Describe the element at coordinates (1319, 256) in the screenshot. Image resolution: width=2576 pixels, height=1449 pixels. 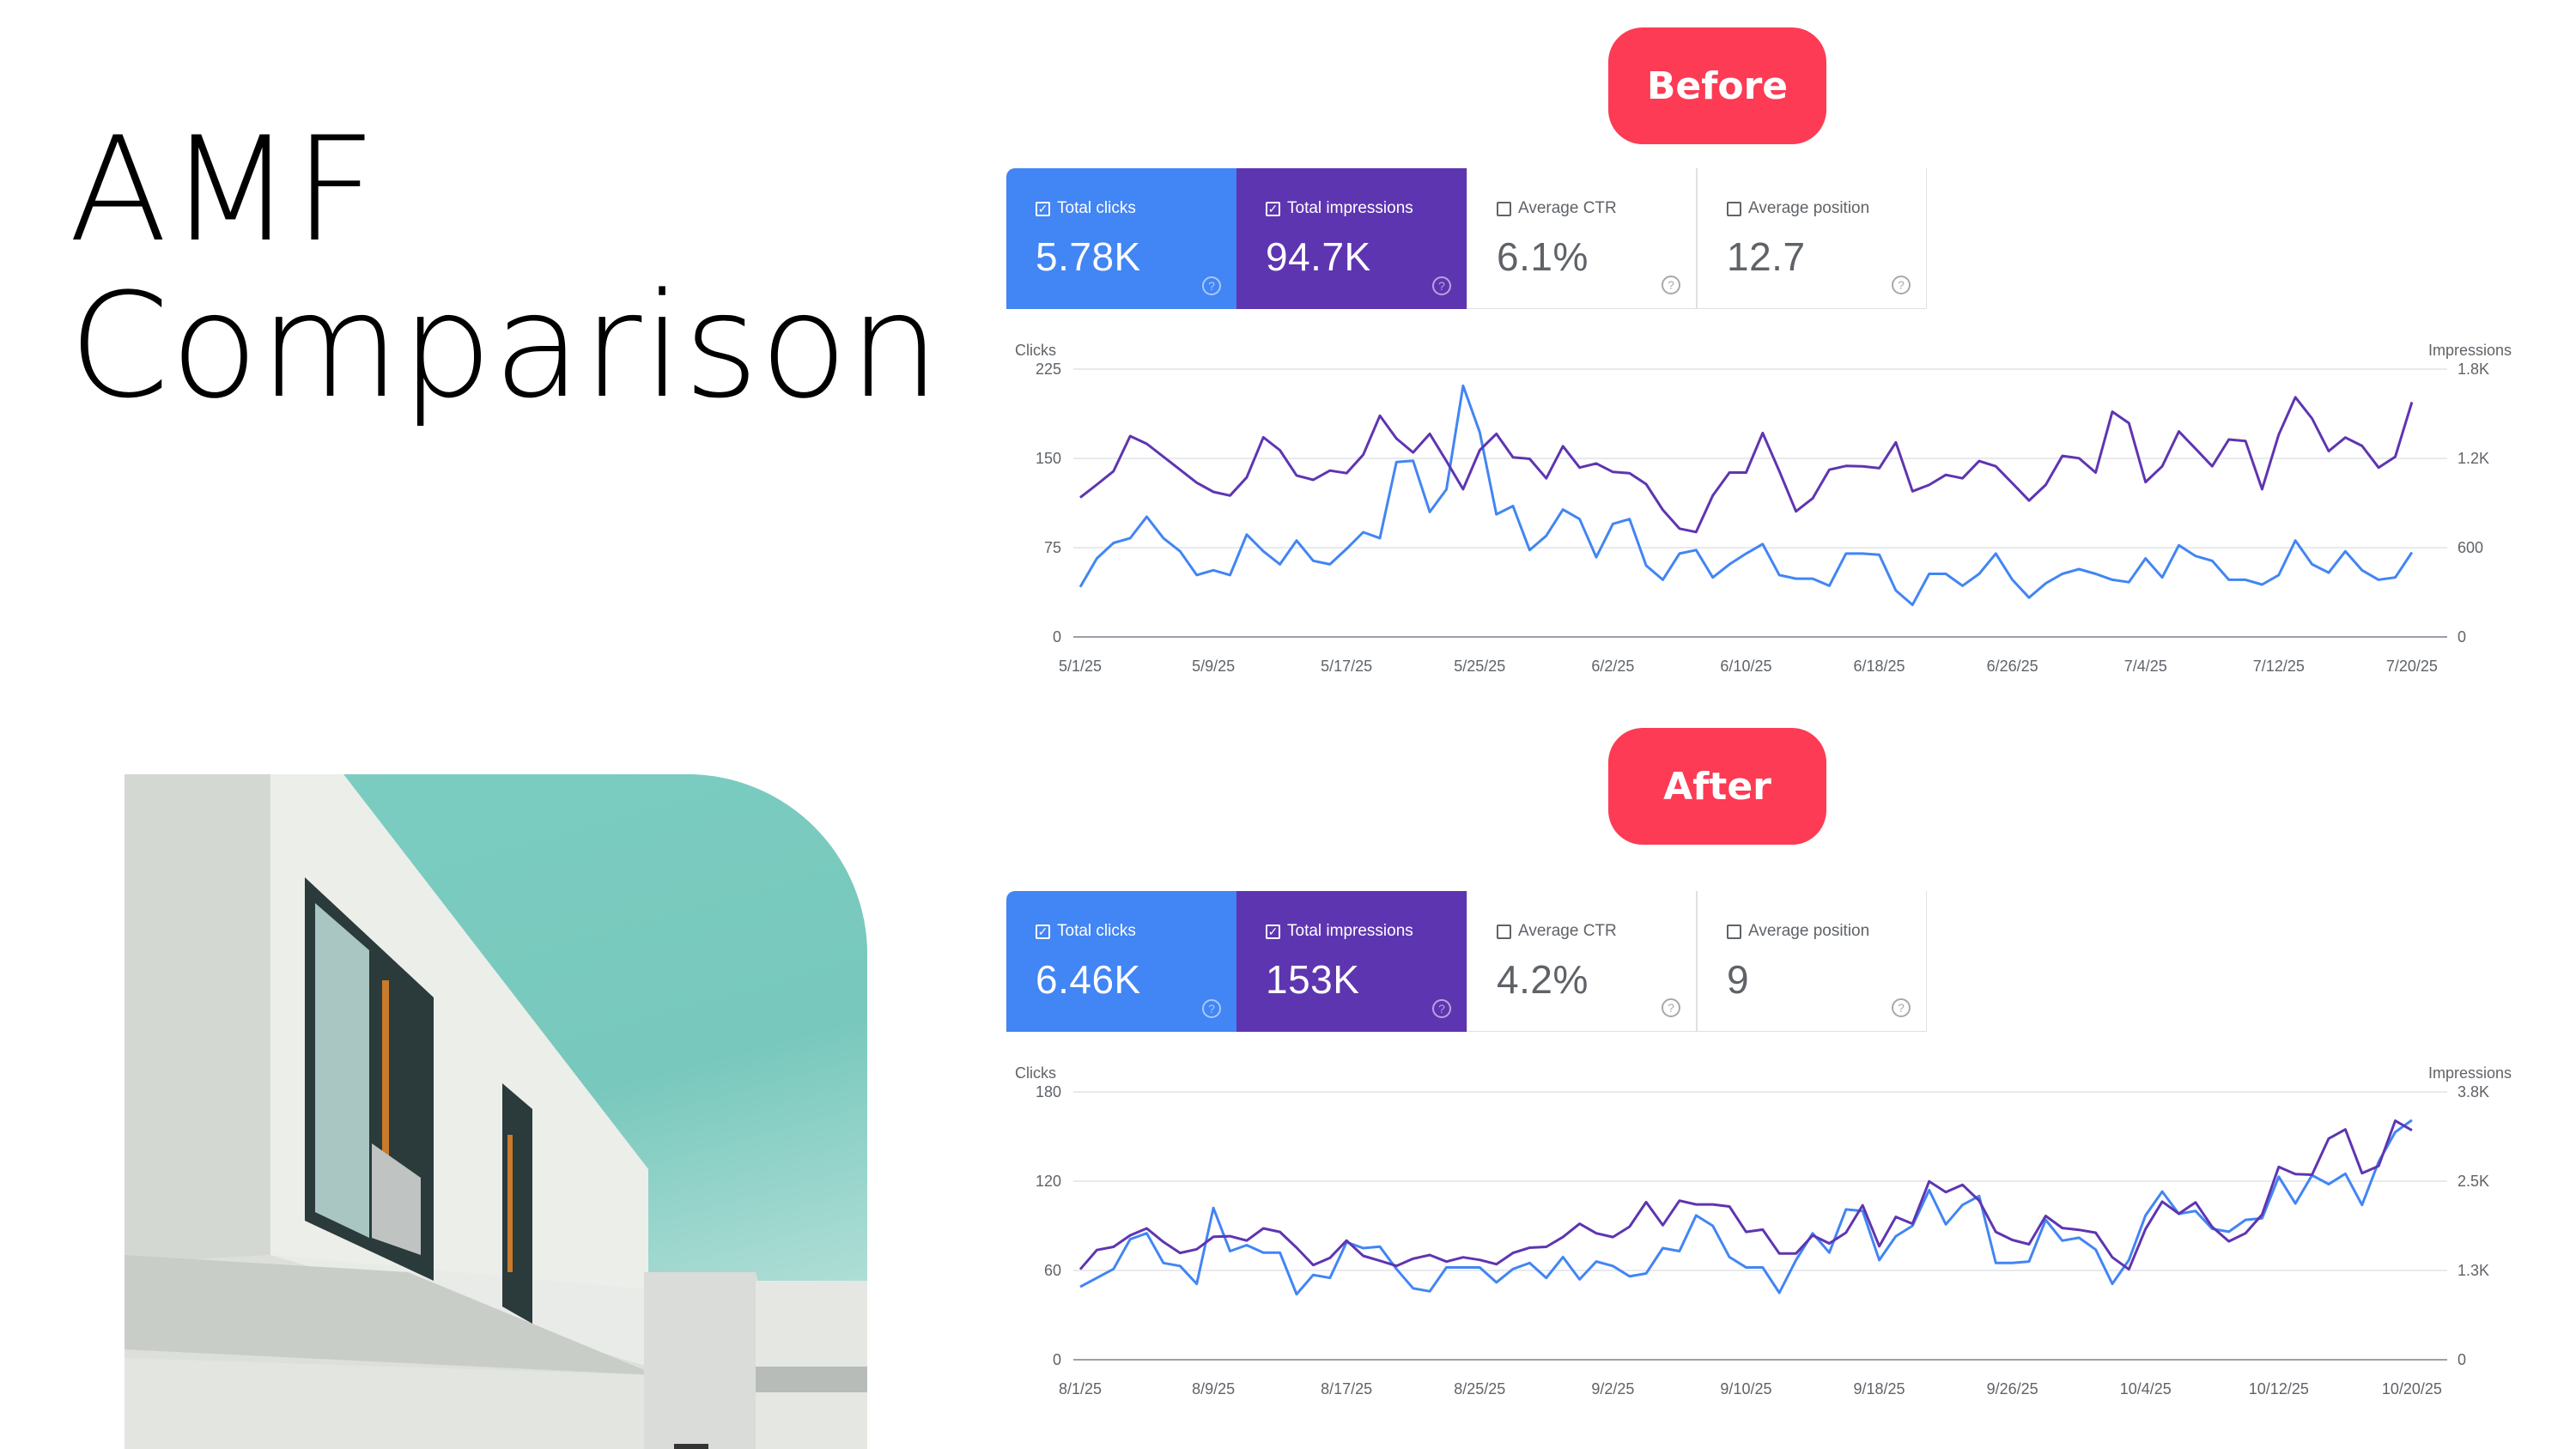
I see `card-value: 94.7K` at that location.